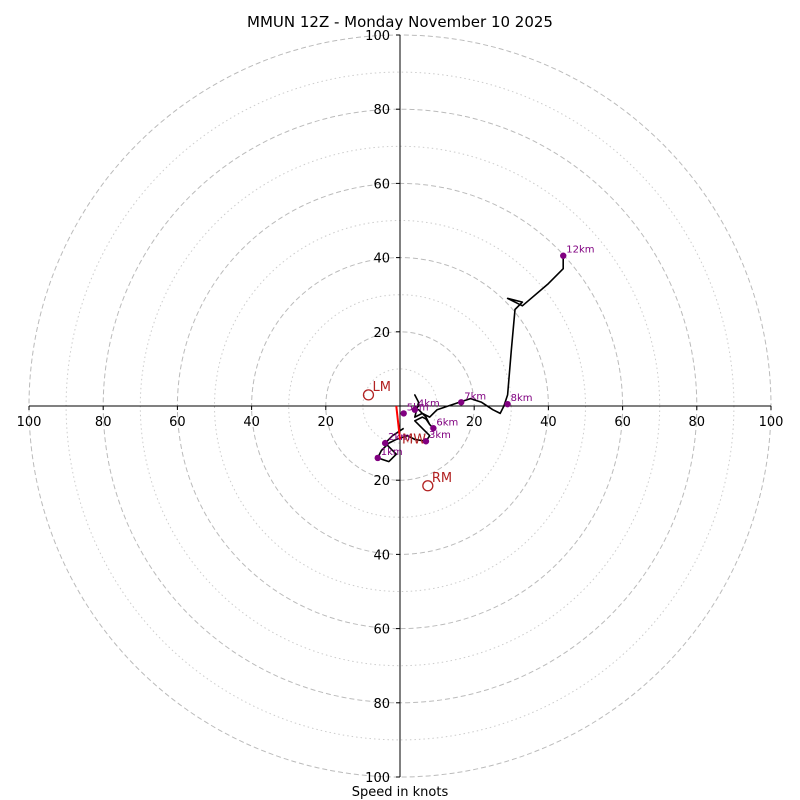  I want to click on height-marker-1km, so click(377, 458).